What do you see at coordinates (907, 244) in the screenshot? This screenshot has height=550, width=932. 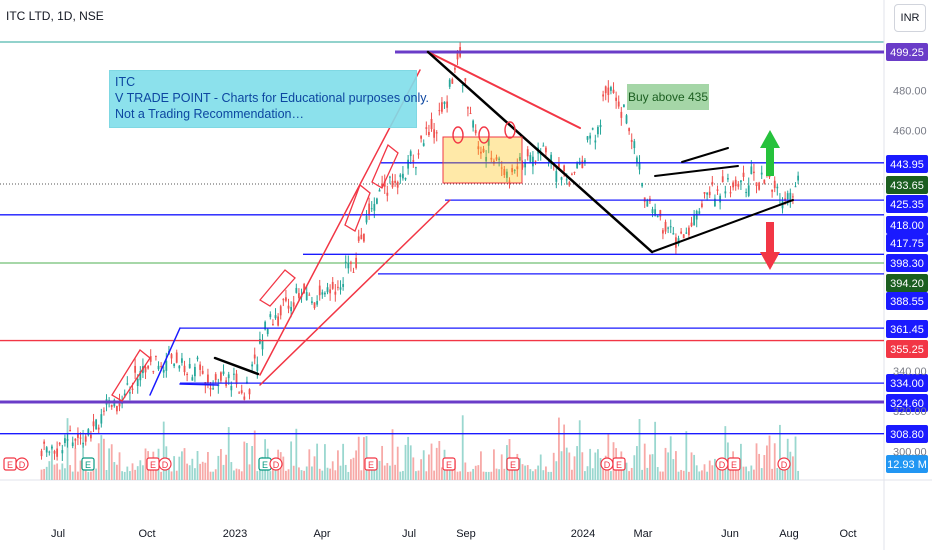 I see `price-label: 417.75` at bounding box center [907, 244].